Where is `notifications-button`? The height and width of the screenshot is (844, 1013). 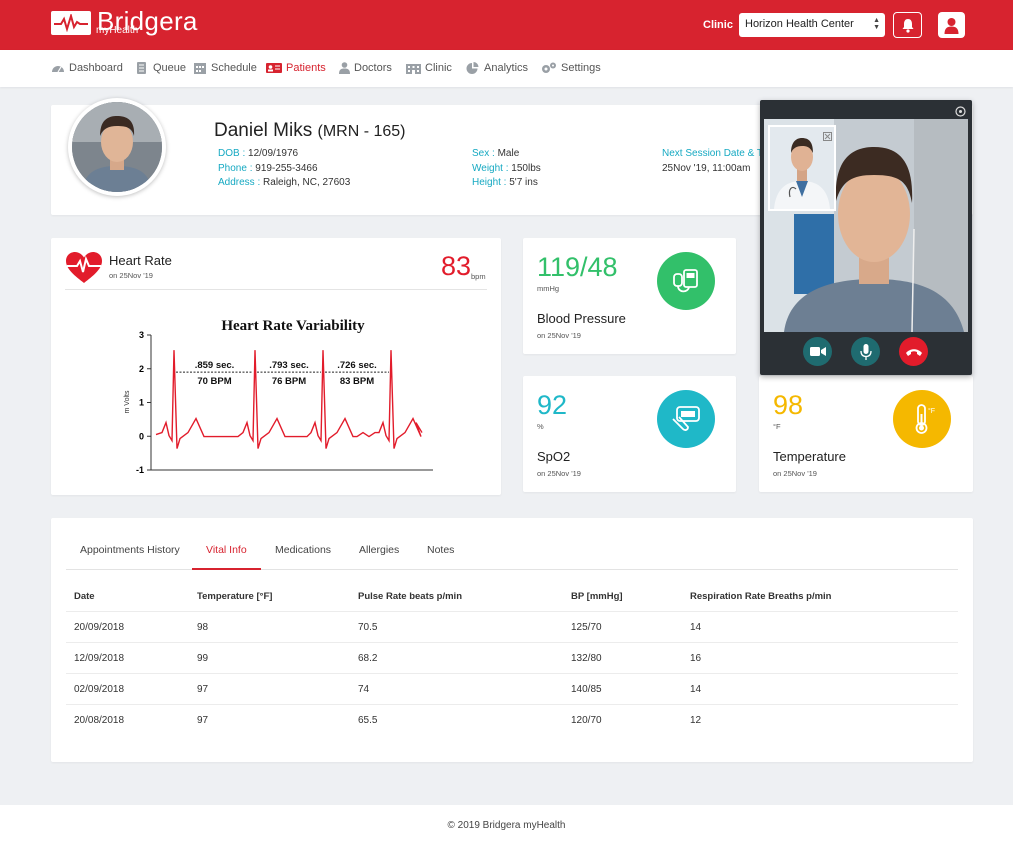 notifications-button is located at coordinates (907, 25).